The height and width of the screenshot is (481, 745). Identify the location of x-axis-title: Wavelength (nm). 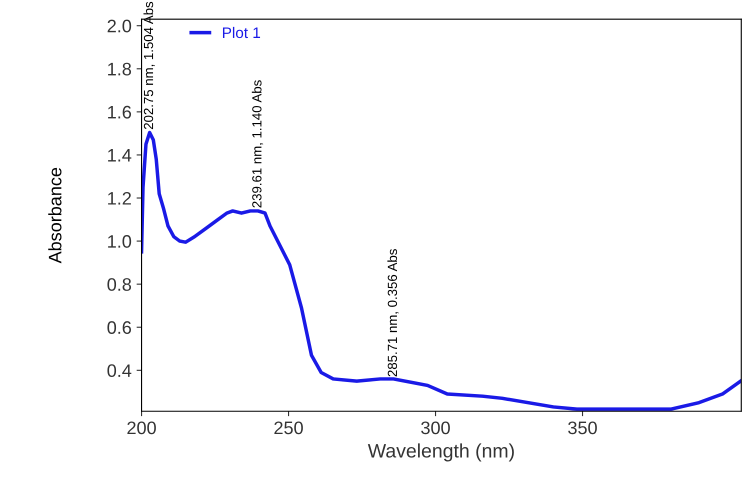
(441, 452).